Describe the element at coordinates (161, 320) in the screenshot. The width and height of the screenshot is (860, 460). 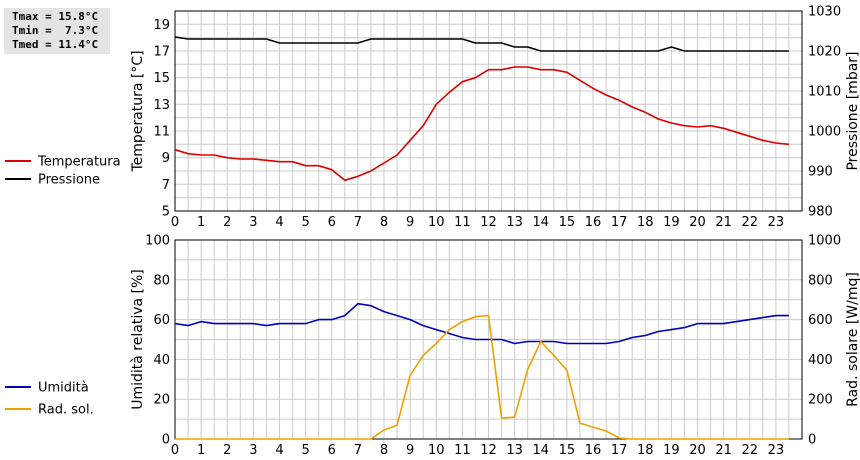
I see `y-tick-label-left: 60` at that location.